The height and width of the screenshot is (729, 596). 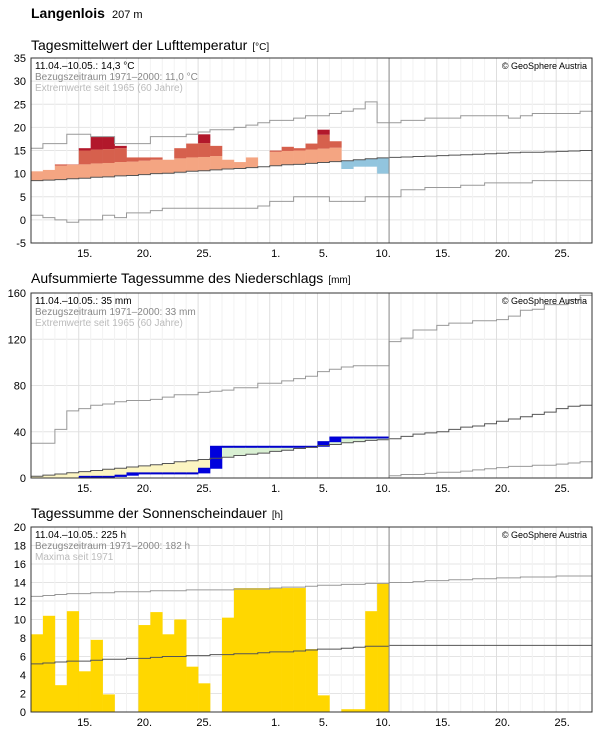 I want to click on y-tick-label: 4, so click(x=23, y=676).